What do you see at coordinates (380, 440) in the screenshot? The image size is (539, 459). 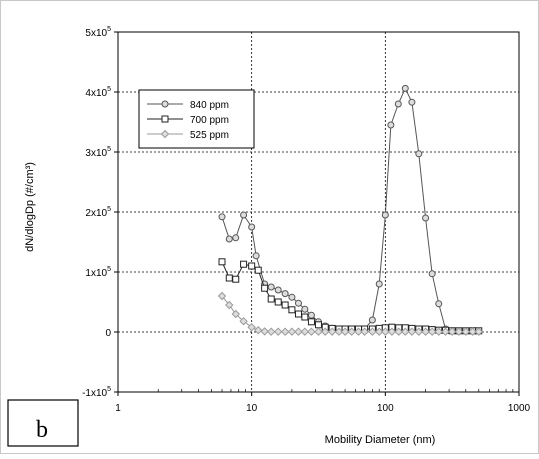 I see `x-axis-label: Mobility Diameter (nm)` at bounding box center [380, 440].